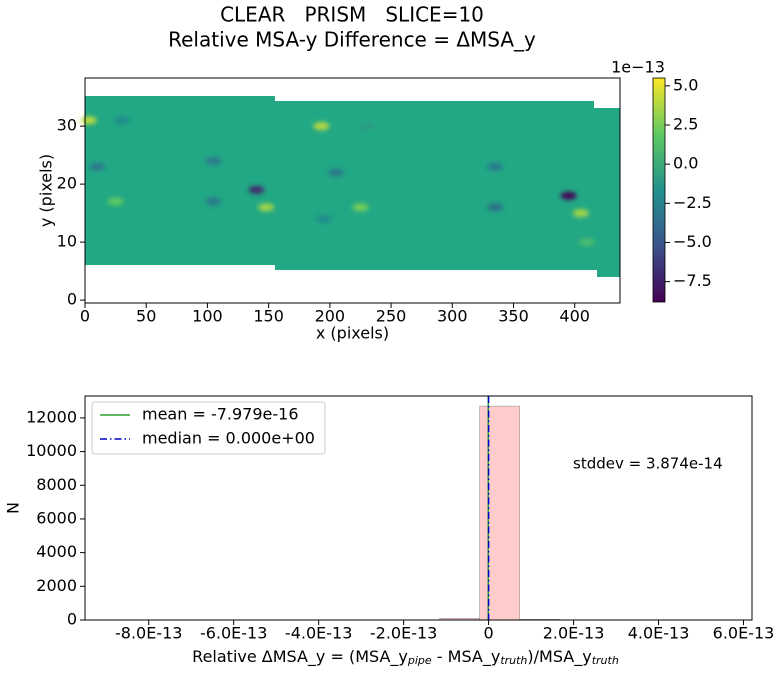 Image resolution: width=783 pixels, height=674 pixels. Describe the element at coordinates (268, 316) in the screenshot. I see `x-tick-label: 150` at that location.